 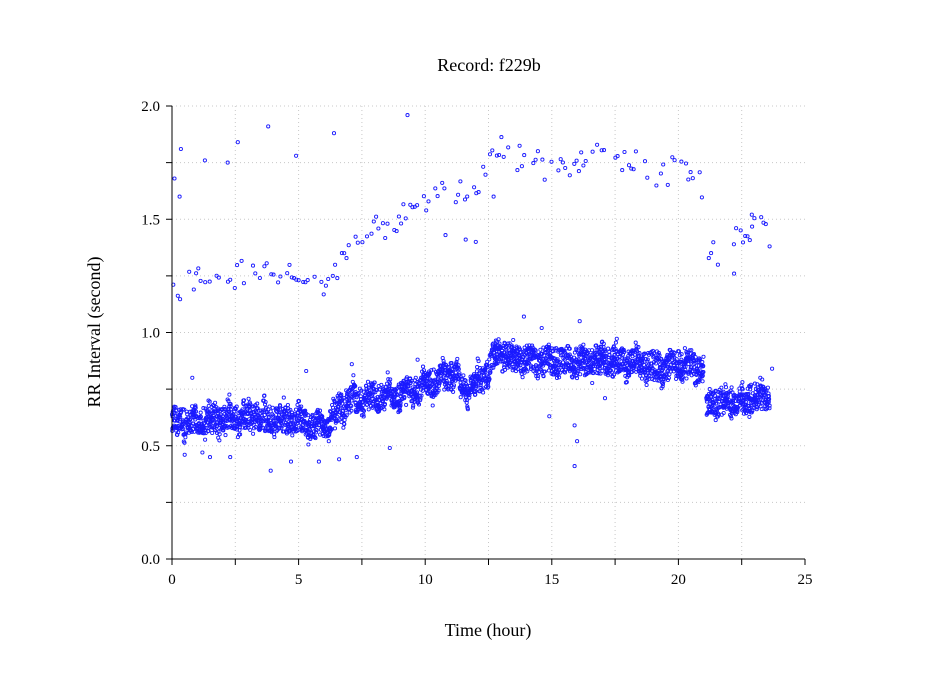 I want to click on x-tick-label: 5, so click(x=299, y=580).